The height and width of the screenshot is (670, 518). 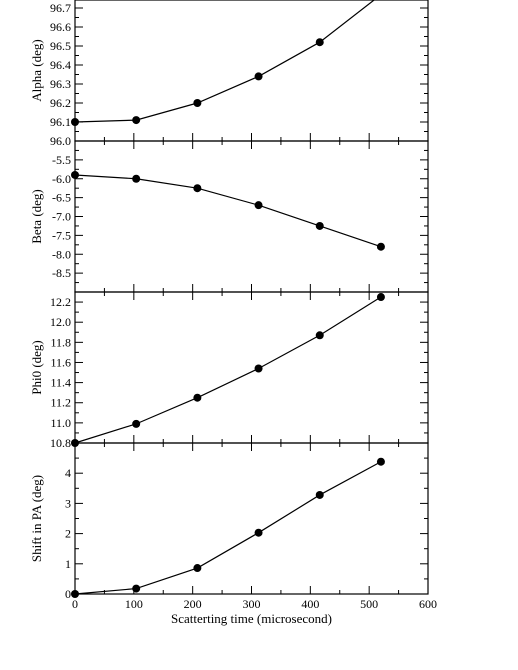 I want to click on y-tick-label: 11.4, so click(x=60, y=383).